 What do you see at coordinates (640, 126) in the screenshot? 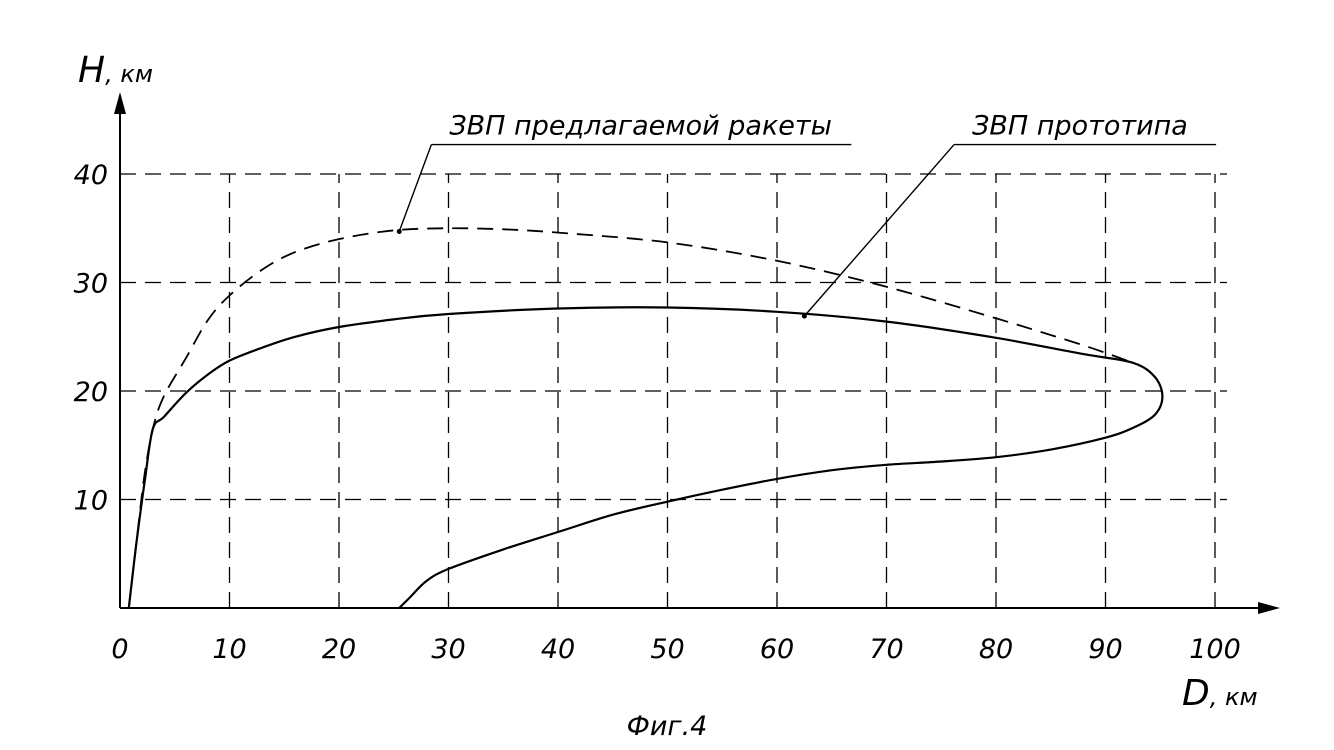
I see `series-label: ЗВП предлагаемой ракеты` at bounding box center [640, 126].